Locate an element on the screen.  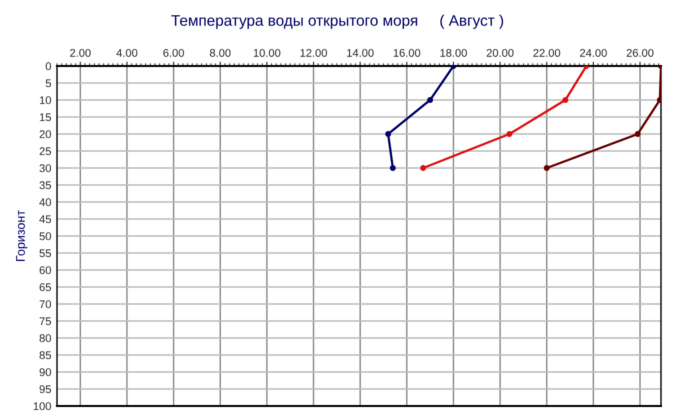
y-tick-label: 80 is located at coordinates (46, 338).